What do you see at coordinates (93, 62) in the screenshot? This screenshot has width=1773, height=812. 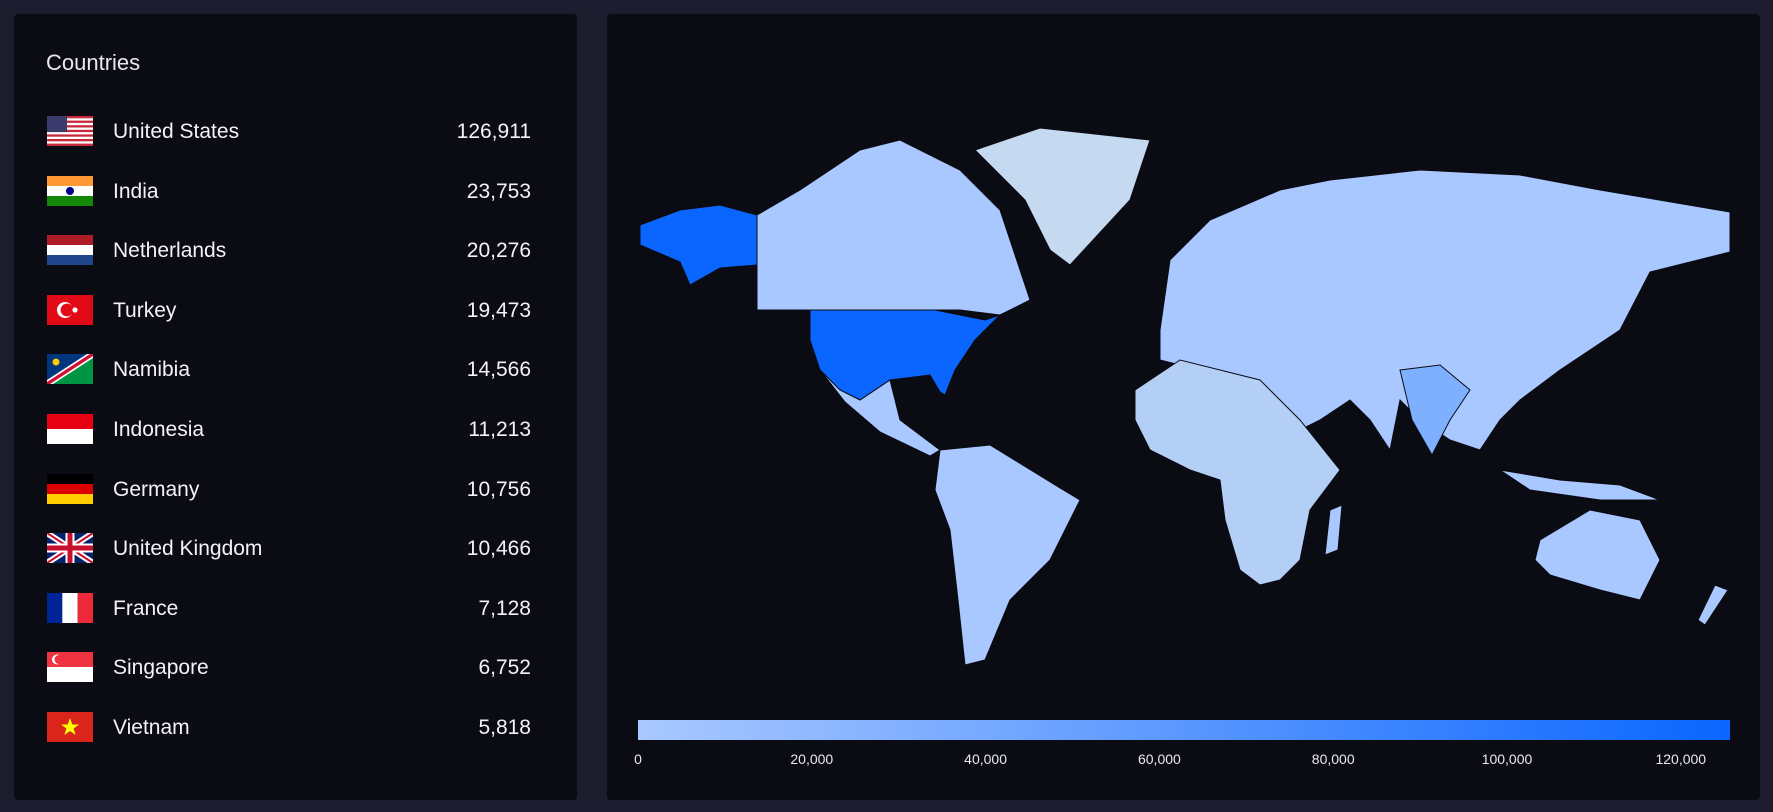 I see `panel-title: Countries` at bounding box center [93, 62].